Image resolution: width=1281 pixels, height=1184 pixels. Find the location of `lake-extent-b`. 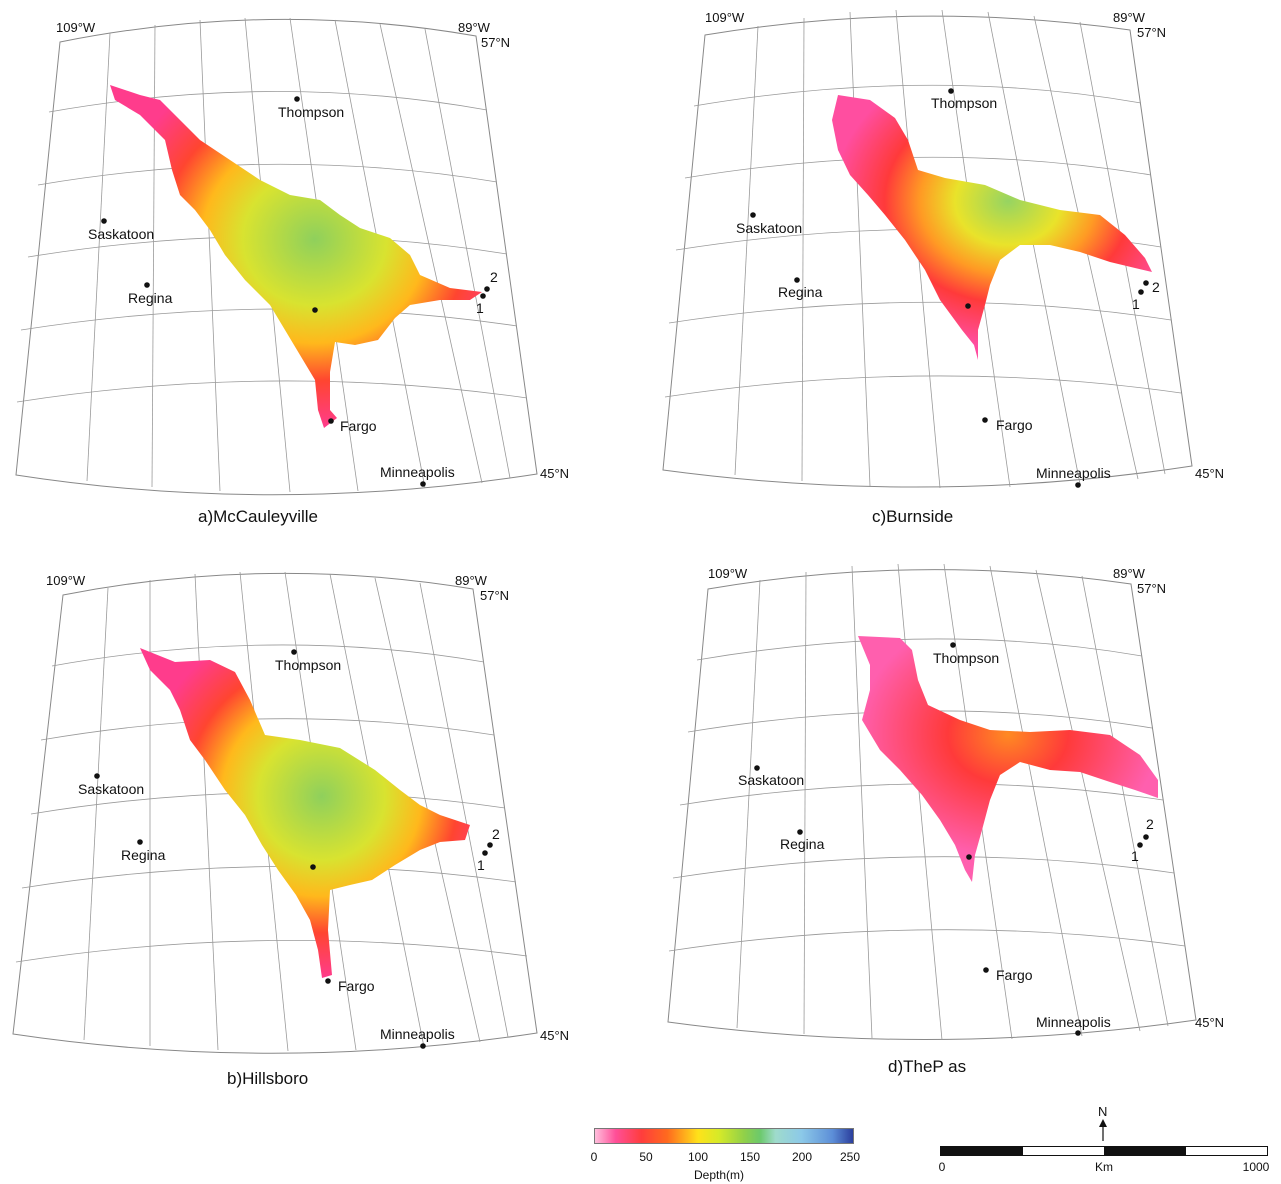

lake-extent-b is located at coordinates (305, 813).